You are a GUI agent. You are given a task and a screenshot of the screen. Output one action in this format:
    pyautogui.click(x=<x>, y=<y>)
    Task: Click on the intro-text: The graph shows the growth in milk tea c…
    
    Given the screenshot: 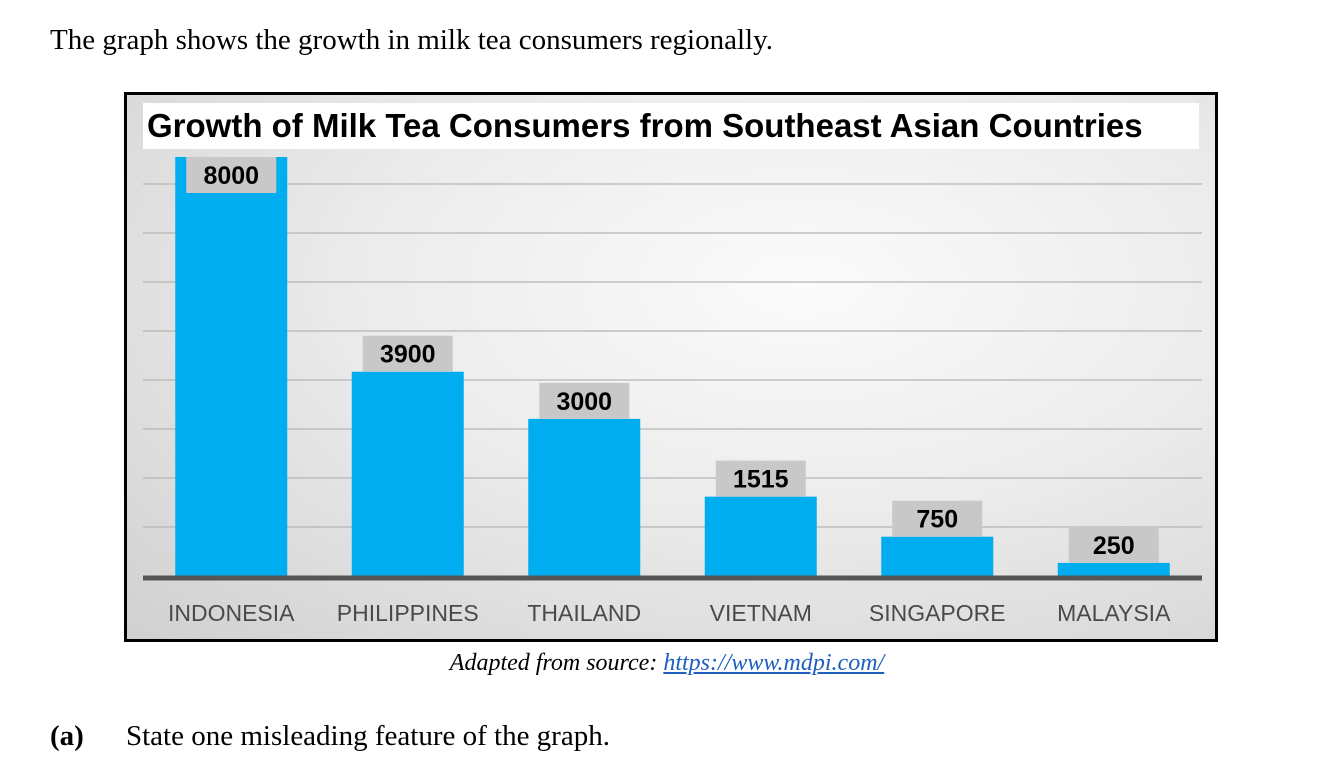 What is the action you would take?
    pyautogui.click(x=411, y=40)
    